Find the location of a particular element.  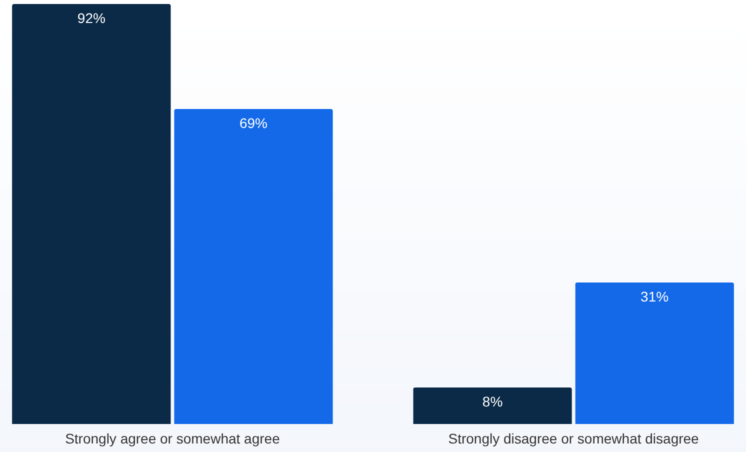

data-label: 69% is located at coordinates (253, 123).